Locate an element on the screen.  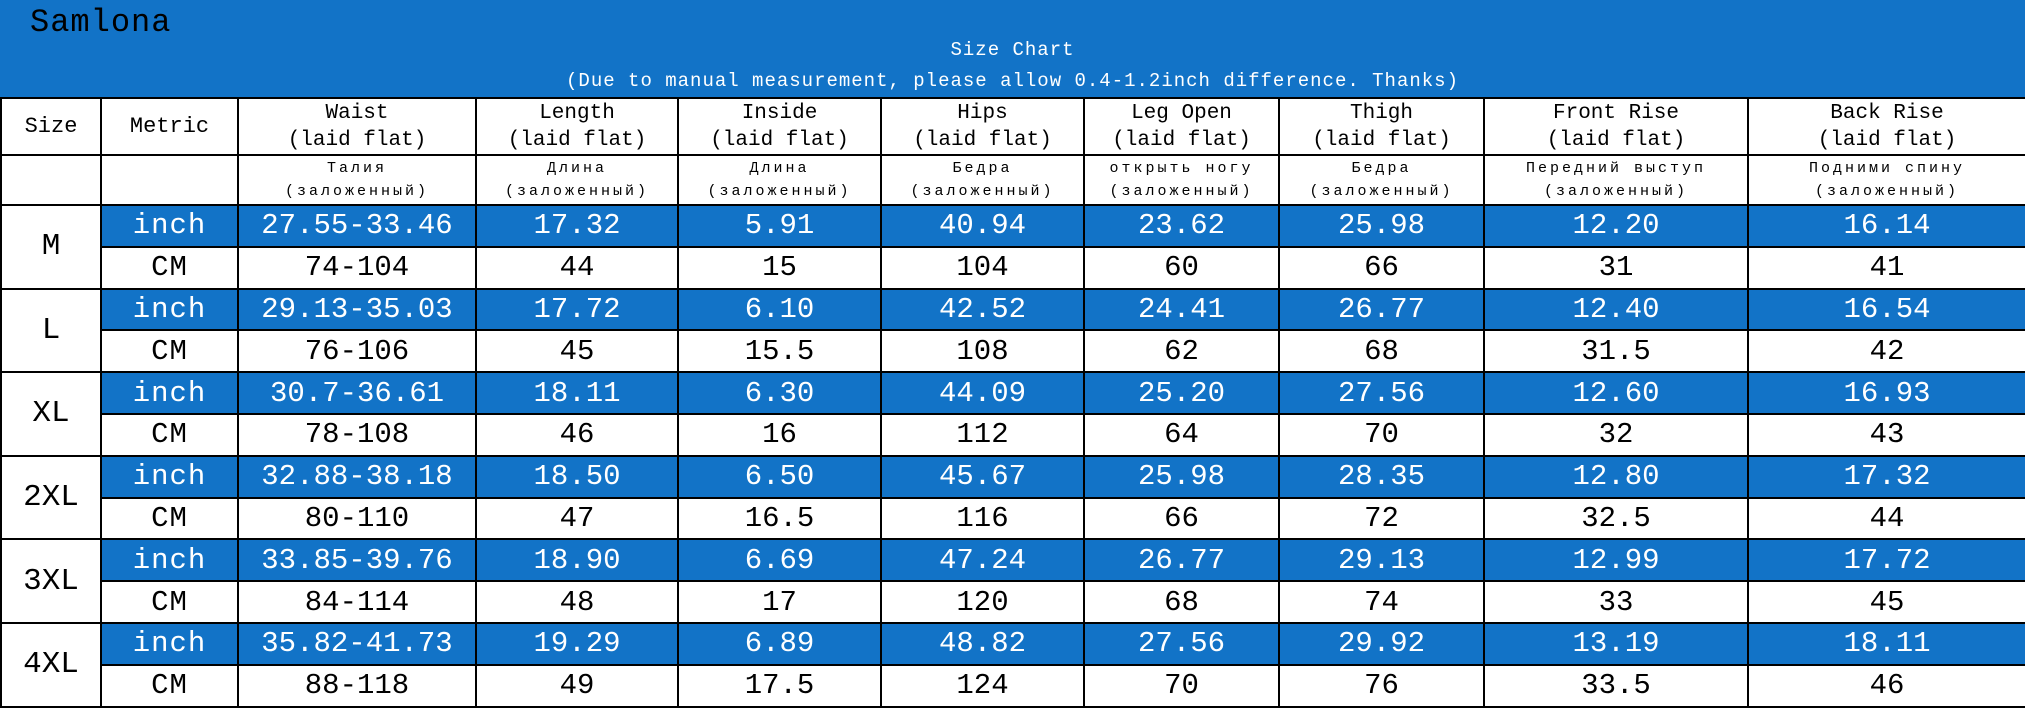
col-header-thigh: Thigh (laid flat) is located at coordinates (1381, 126).